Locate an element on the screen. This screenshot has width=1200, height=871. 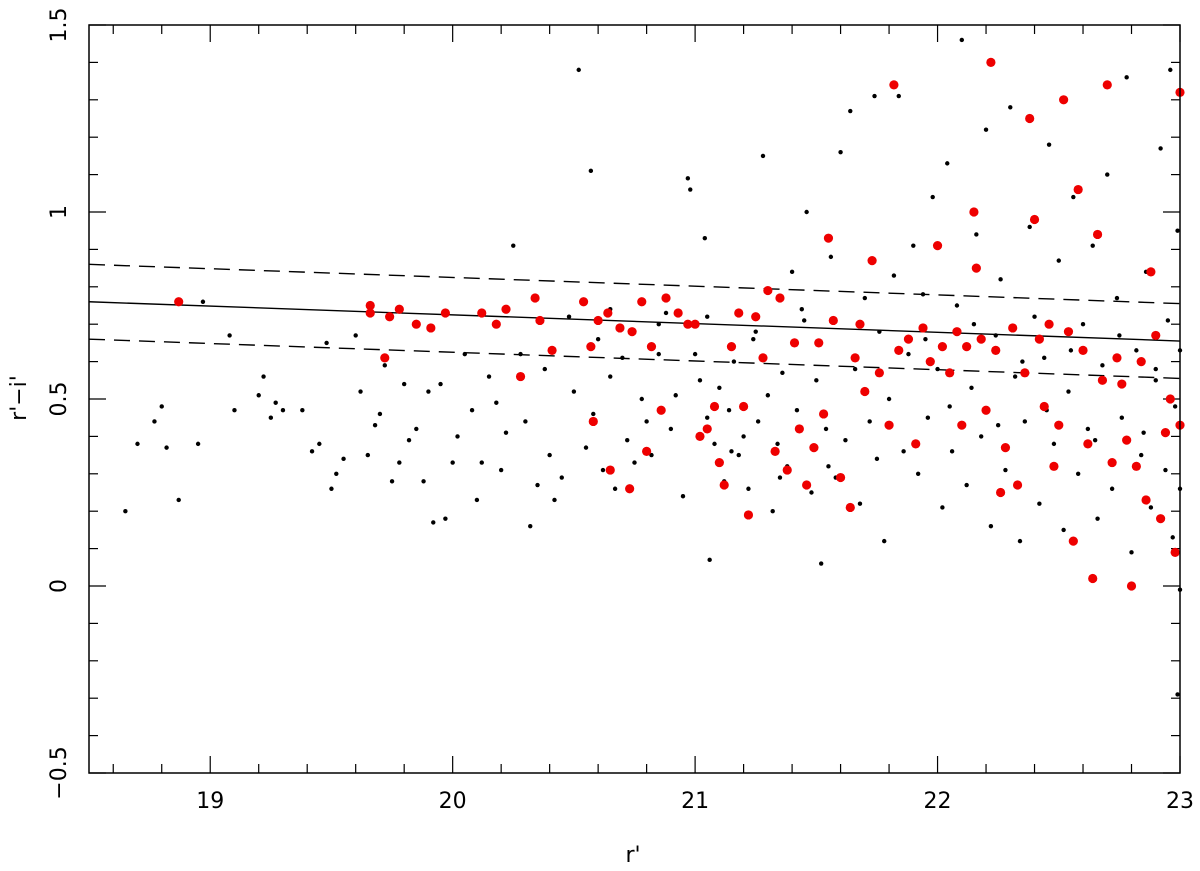
y-tick-label: 0.5 is located at coordinates (59, 399).